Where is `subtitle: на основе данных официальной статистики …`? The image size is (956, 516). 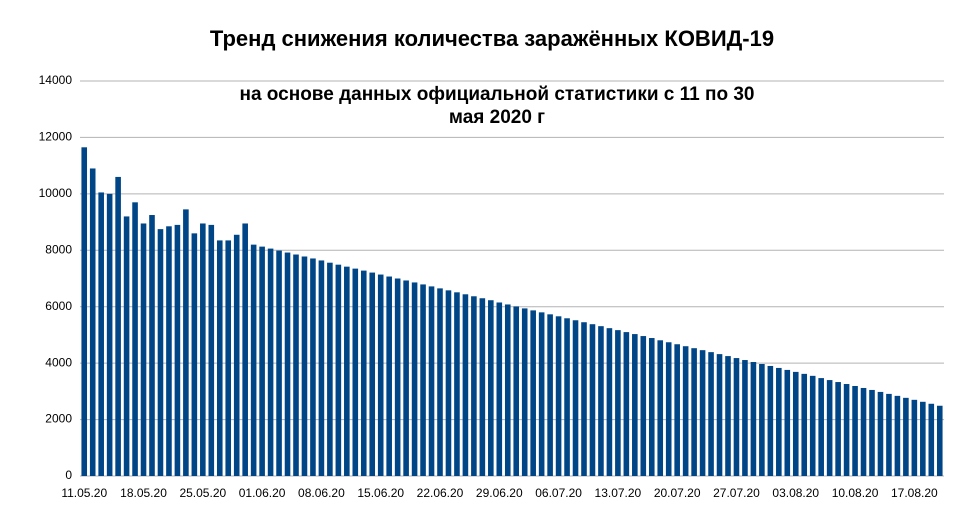
subtitle: на основе данных официальной статистики … is located at coordinates (496, 94).